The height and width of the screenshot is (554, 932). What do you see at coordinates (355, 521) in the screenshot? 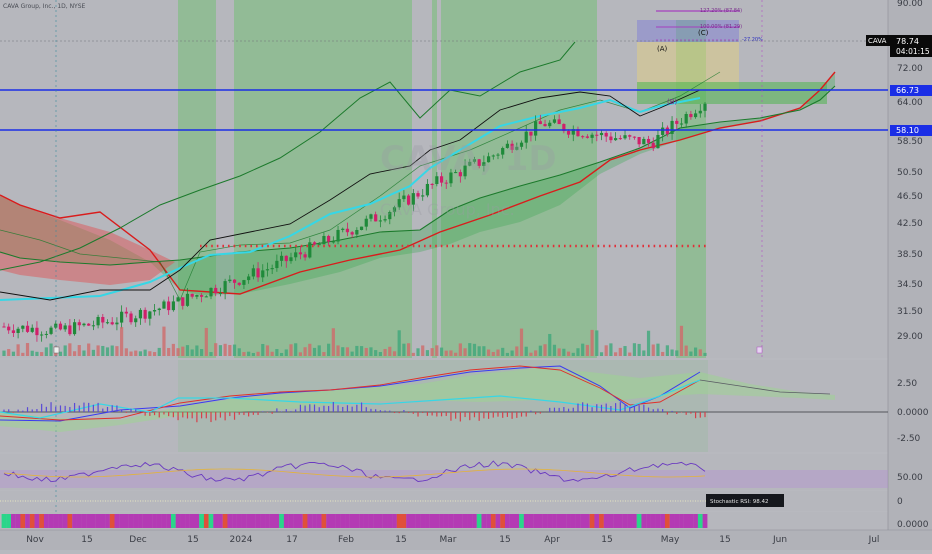
I see `bottom-bars` at bounding box center [355, 521].